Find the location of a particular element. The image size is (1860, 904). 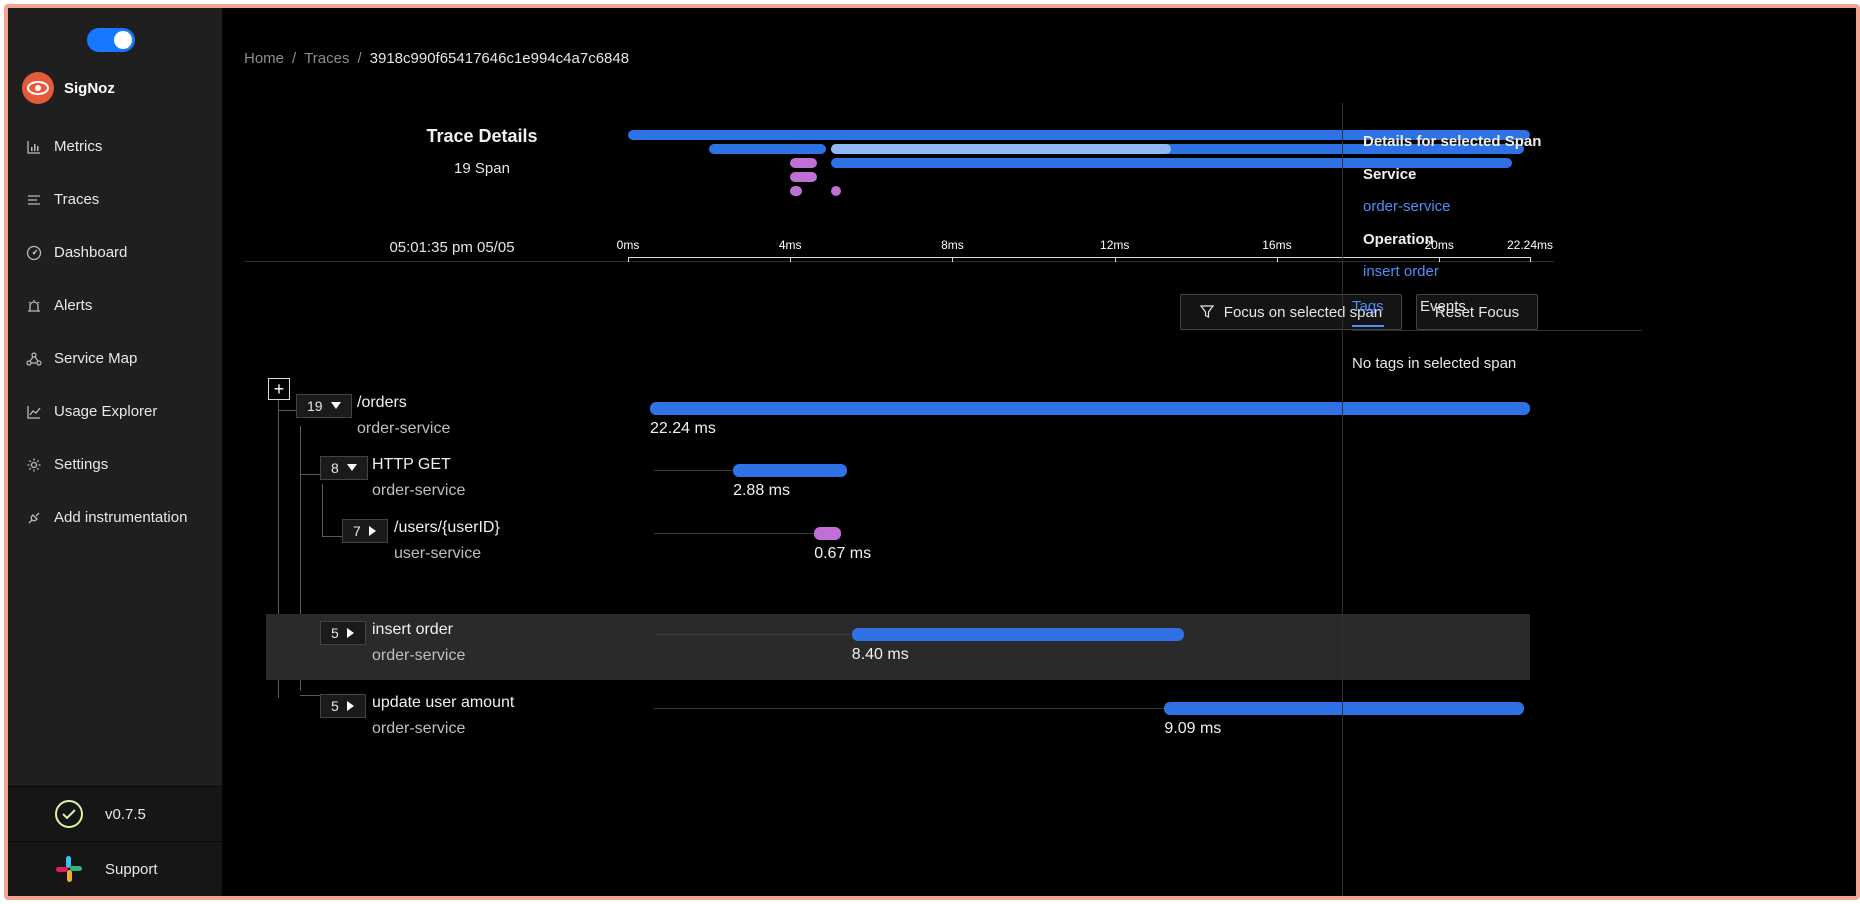

expand-all-button: + is located at coordinates (279, 389).